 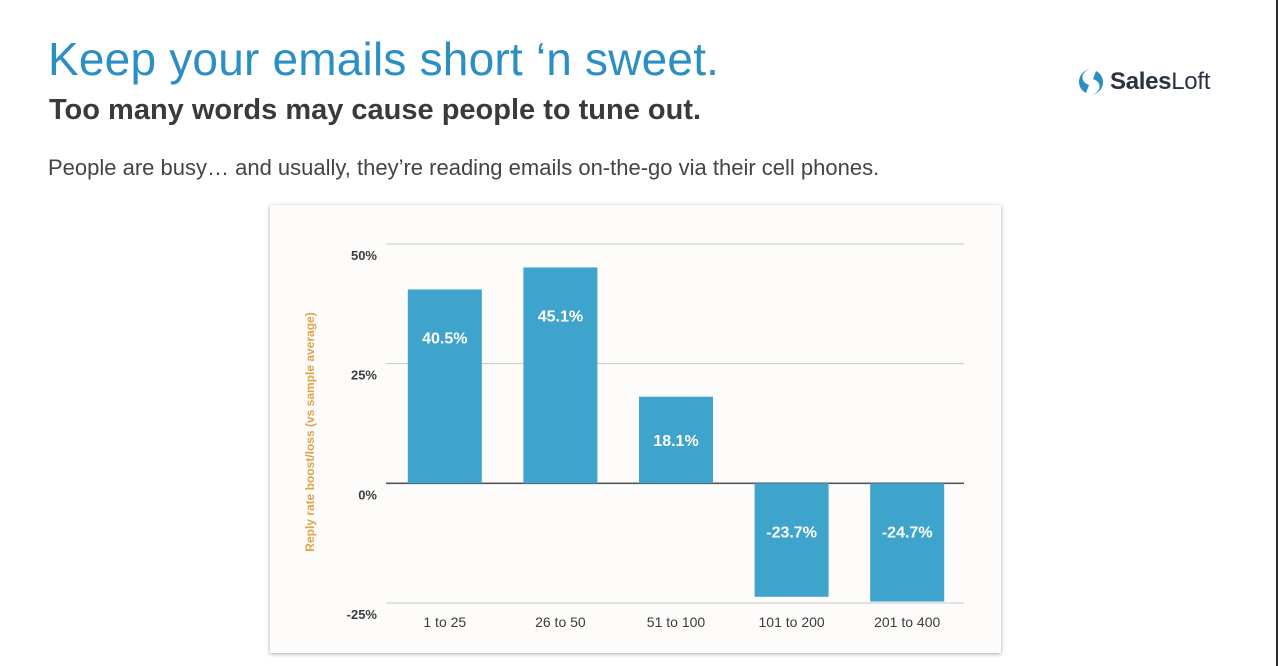 I want to click on data-label: -24.7%, so click(x=907, y=532).